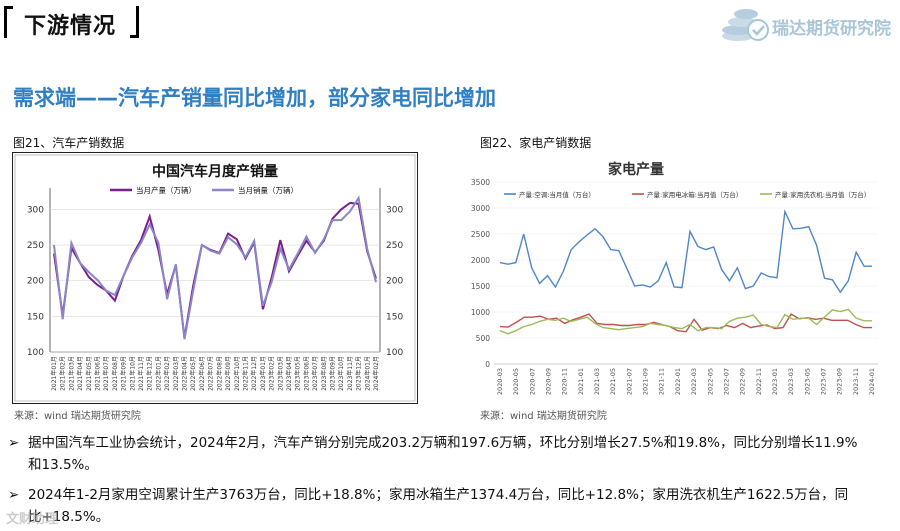 The image size is (900, 531). What do you see at coordinates (831, 29) in the screenshot?
I see `logo-text: 瑞达期货研究院` at bounding box center [831, 29].